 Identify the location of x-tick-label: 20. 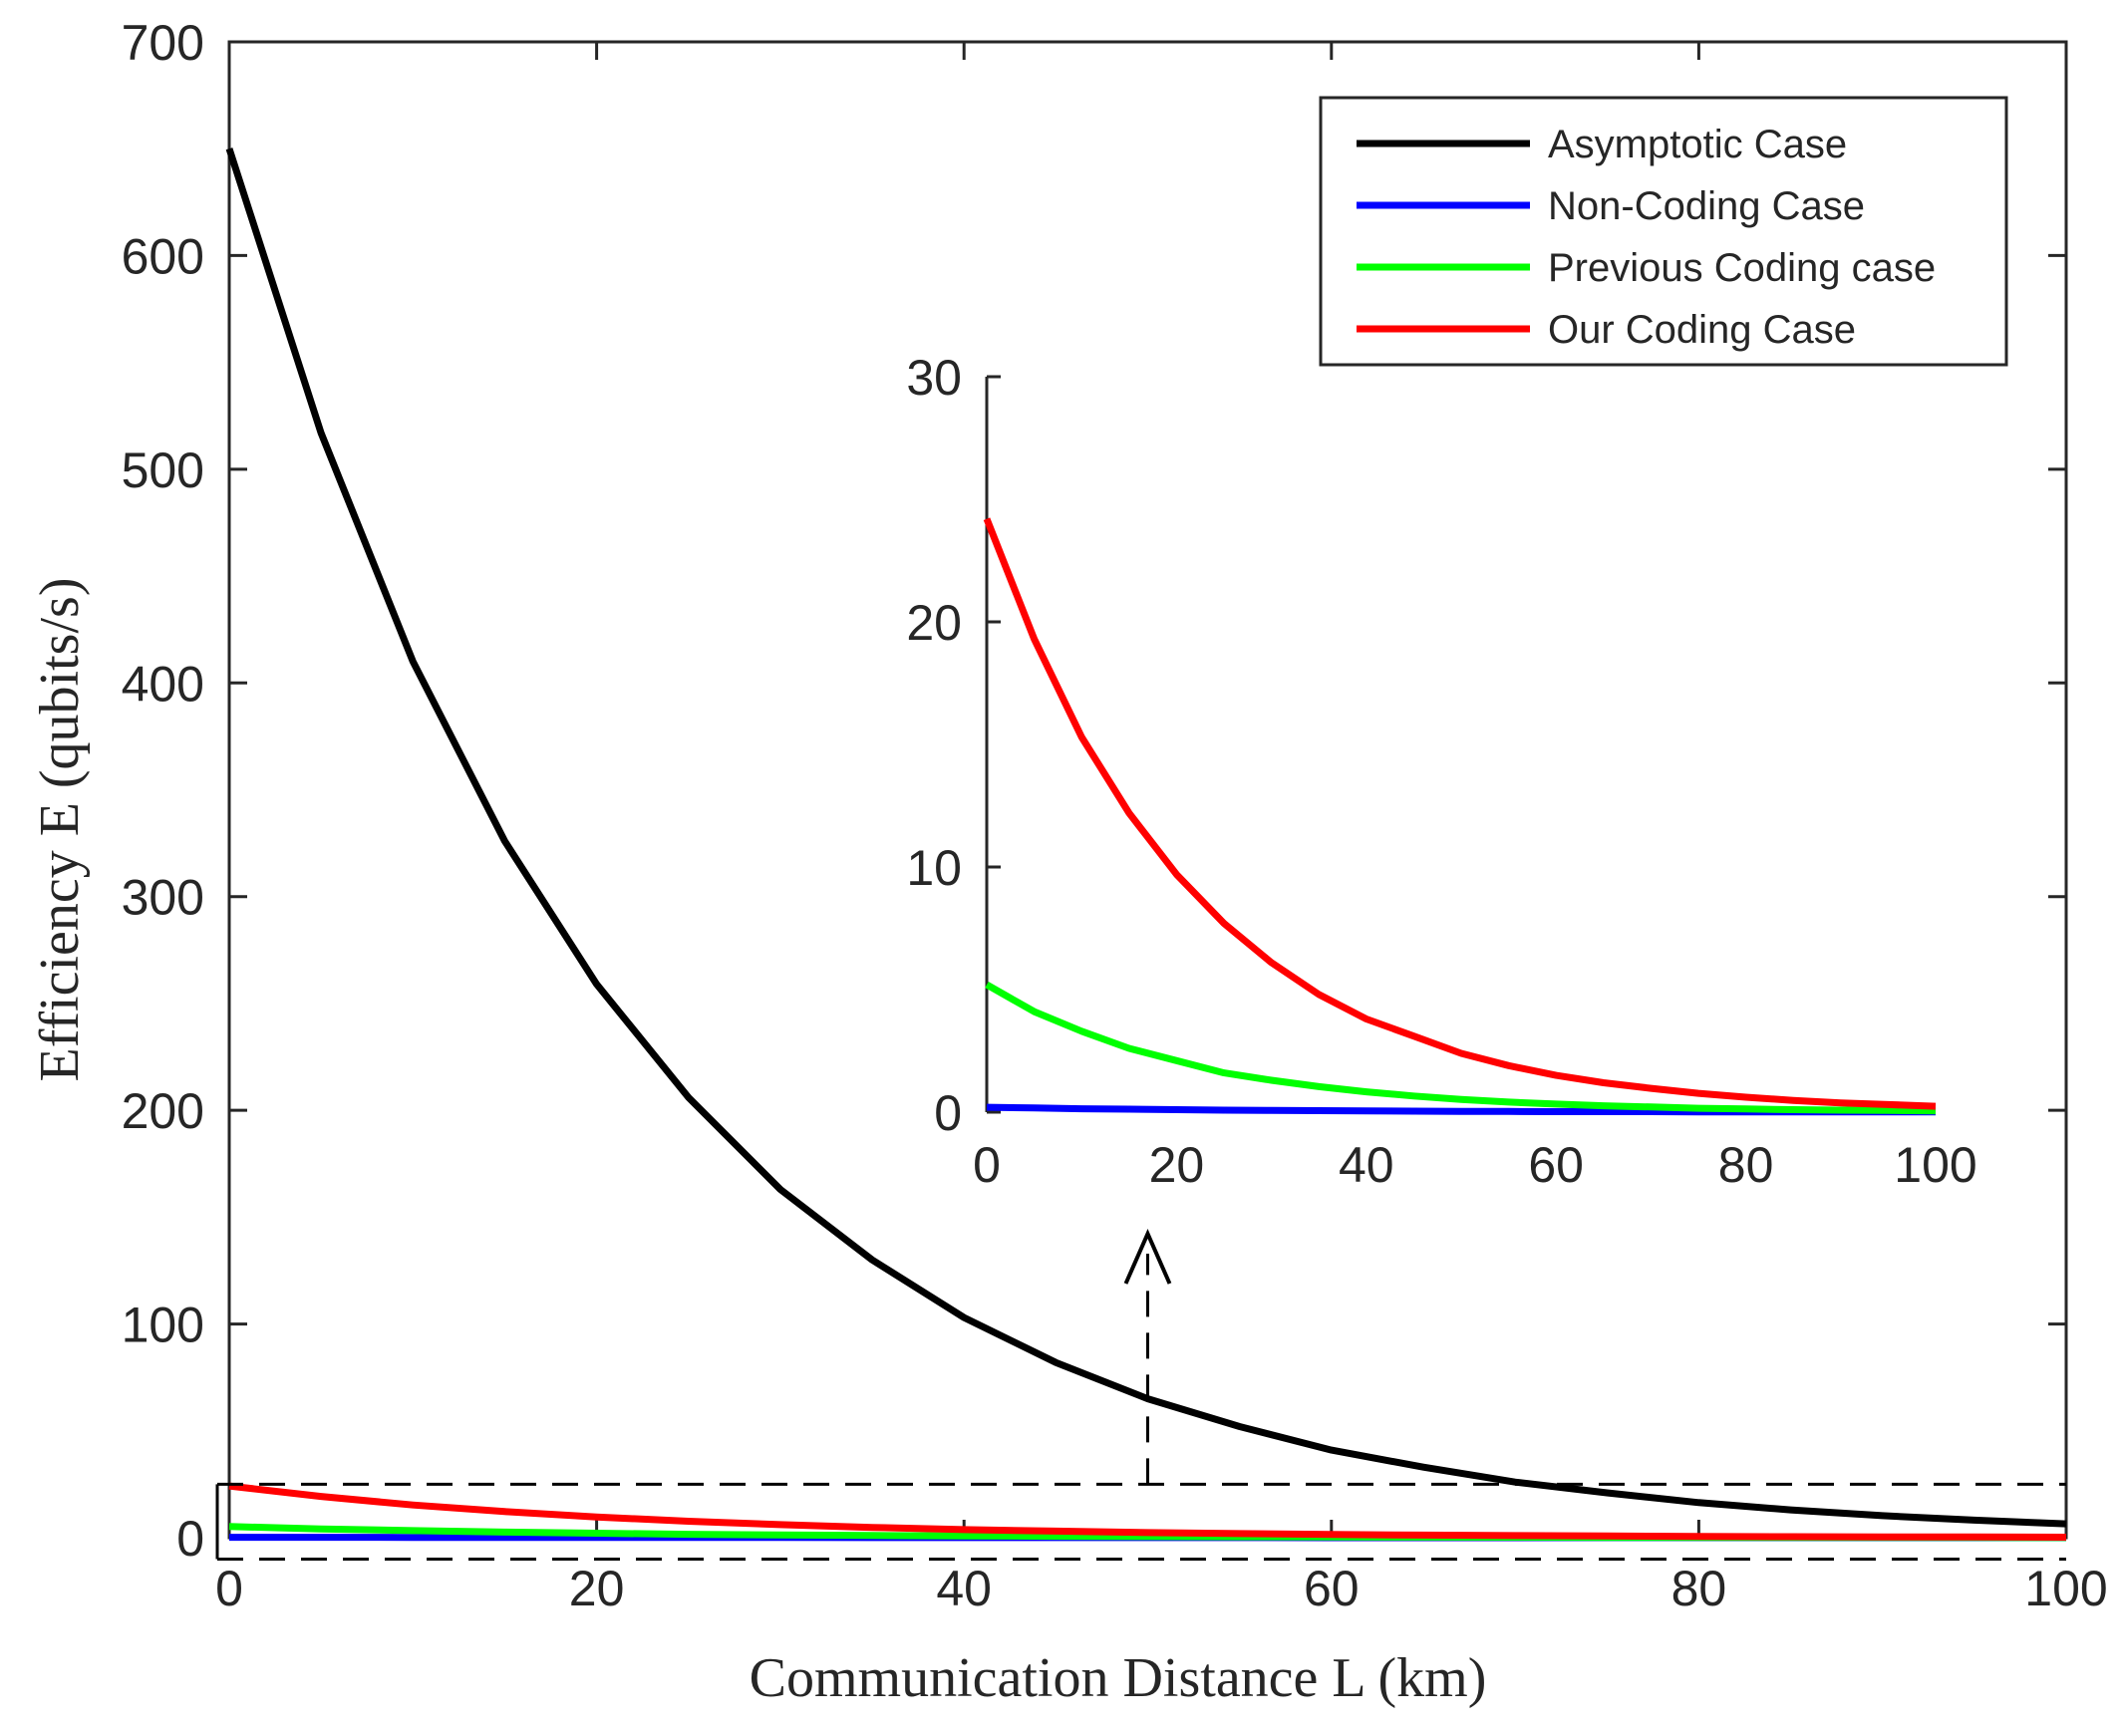
(597, 1588).